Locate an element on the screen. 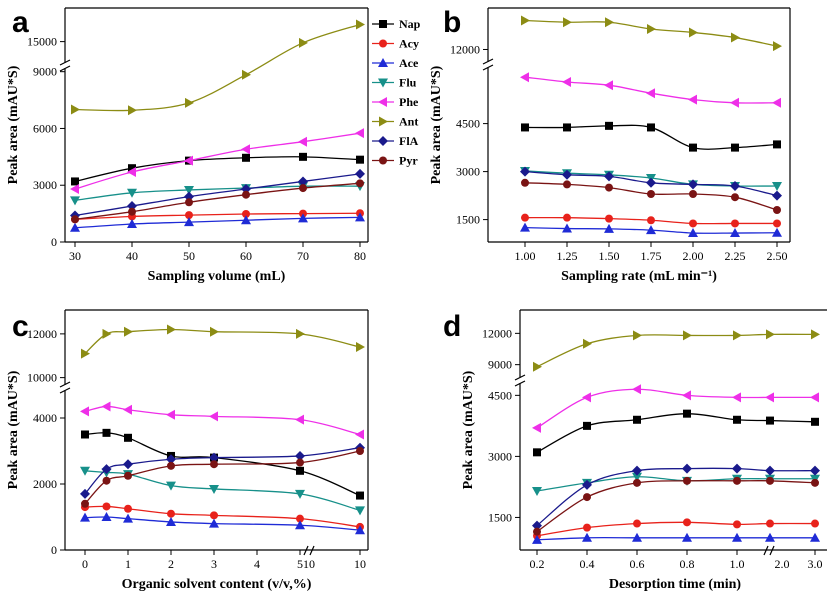  x-tick-label: 2.50 is located at coordinates (777, 256).